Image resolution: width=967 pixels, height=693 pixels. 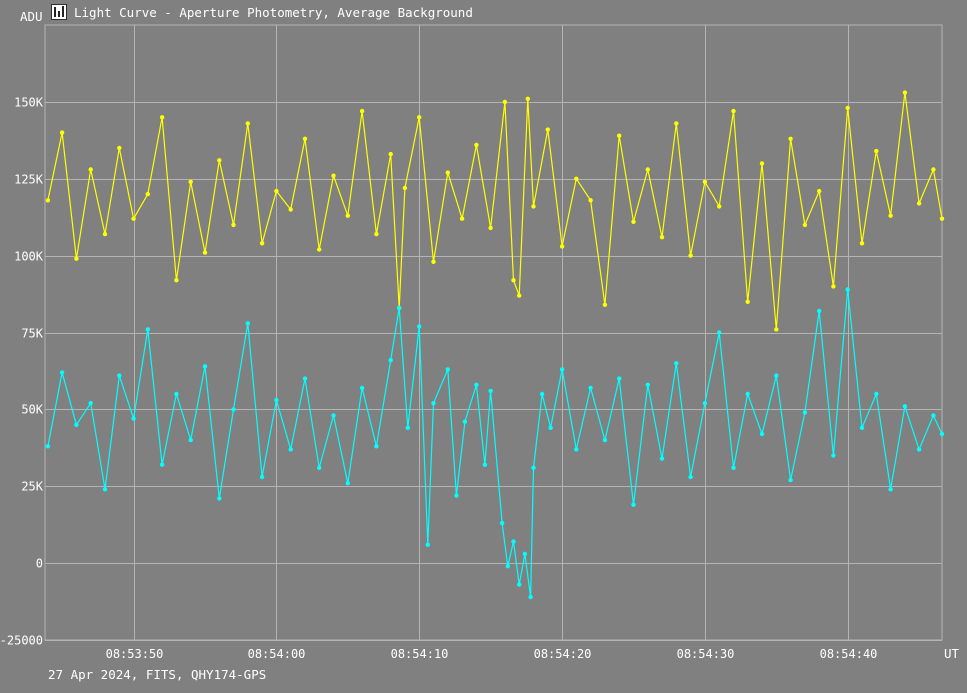 I want to click on x-tick-label: 08:54:10, so click(x=420, y=654).